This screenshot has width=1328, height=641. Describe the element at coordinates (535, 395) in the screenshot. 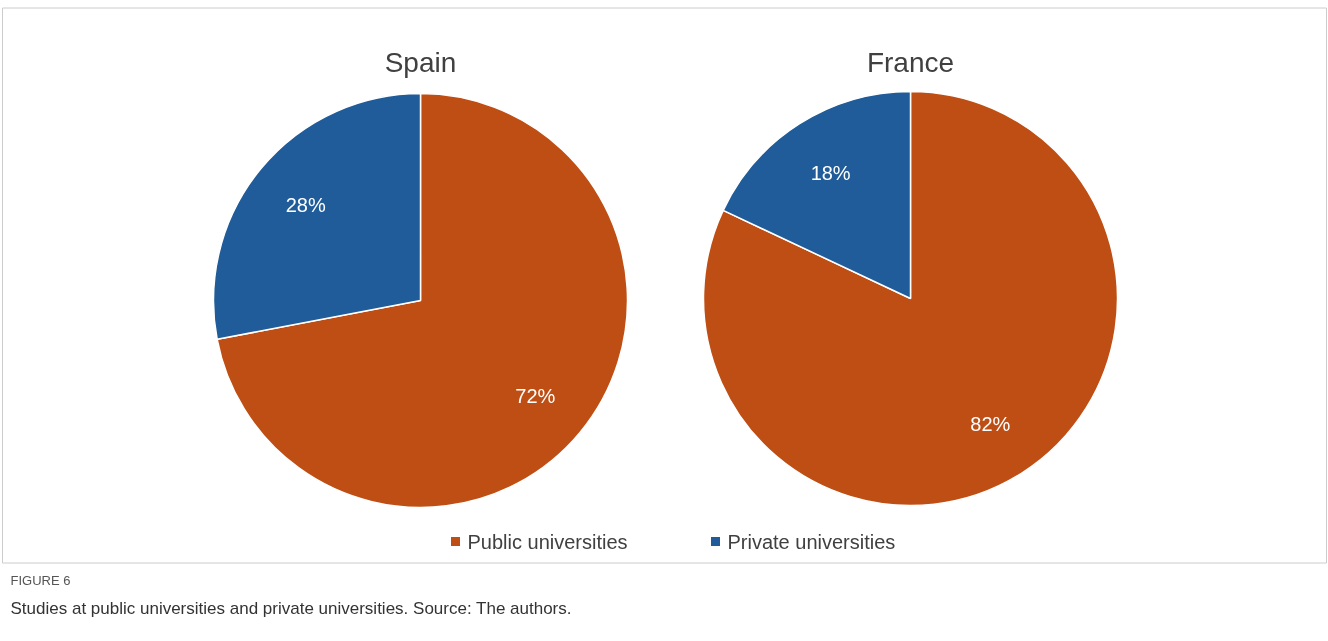

I see `data-label: 72%` at that location.